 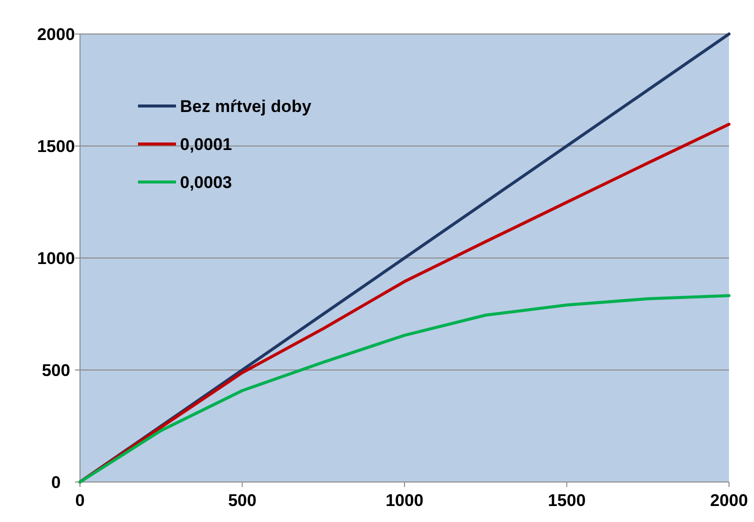 What do you see at coordinates (206, 144) in the screenshot?
I see `legend-label: 0,0001` at bounding box center [206, 144].